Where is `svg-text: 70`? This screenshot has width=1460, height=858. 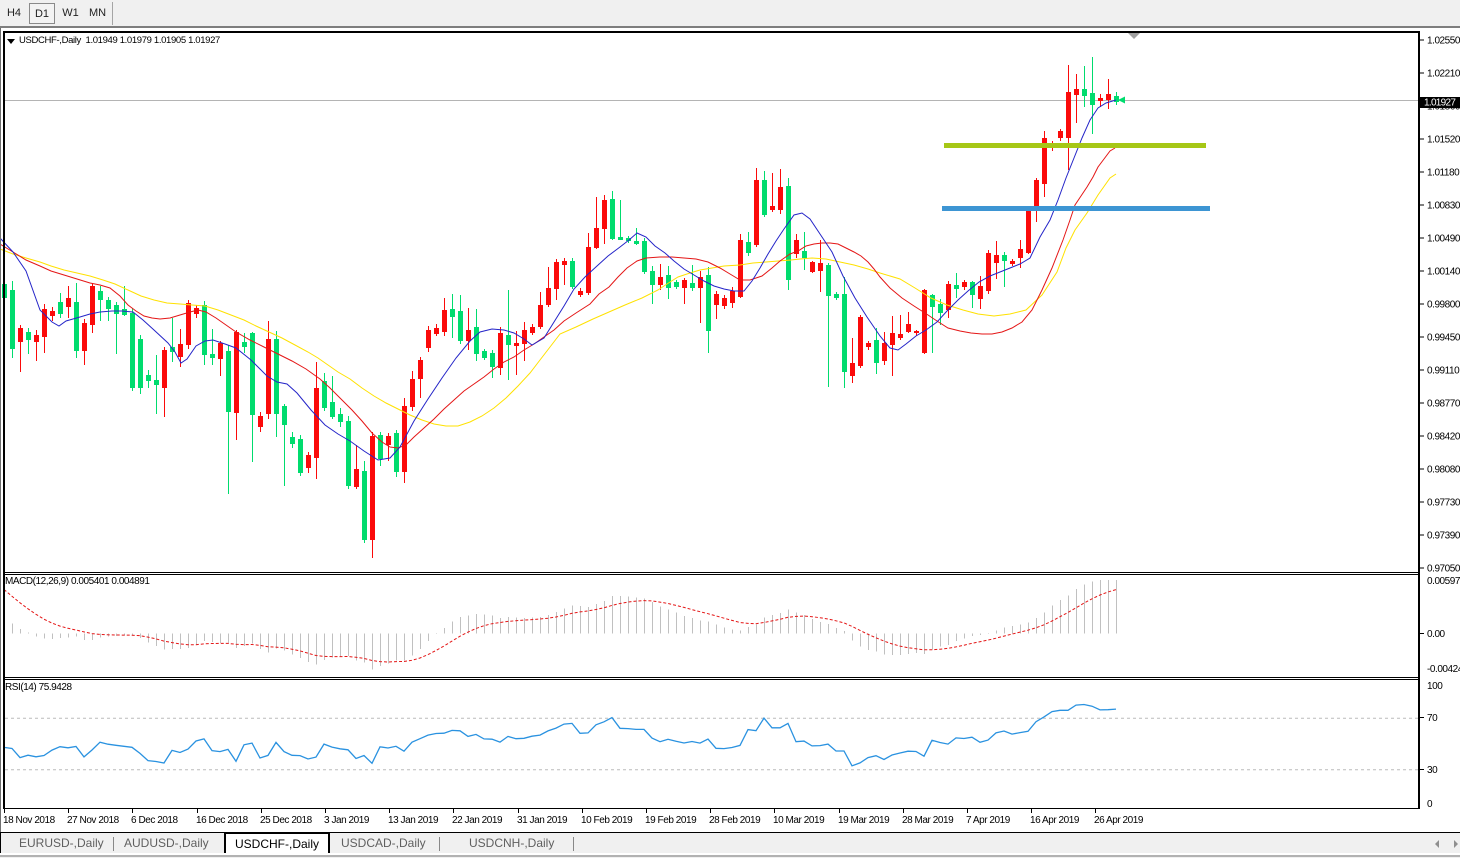
svg-text: 70 is located at coordinates (1432, 718).